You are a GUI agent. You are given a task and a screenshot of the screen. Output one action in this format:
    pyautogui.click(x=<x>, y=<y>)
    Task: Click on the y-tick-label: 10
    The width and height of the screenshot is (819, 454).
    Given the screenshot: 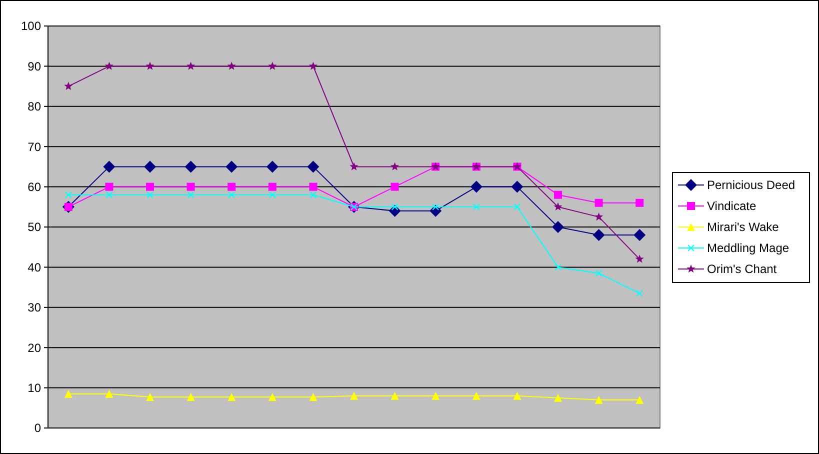 What is the action you would take?
    pyautogui.click(x=35, y=388)
    